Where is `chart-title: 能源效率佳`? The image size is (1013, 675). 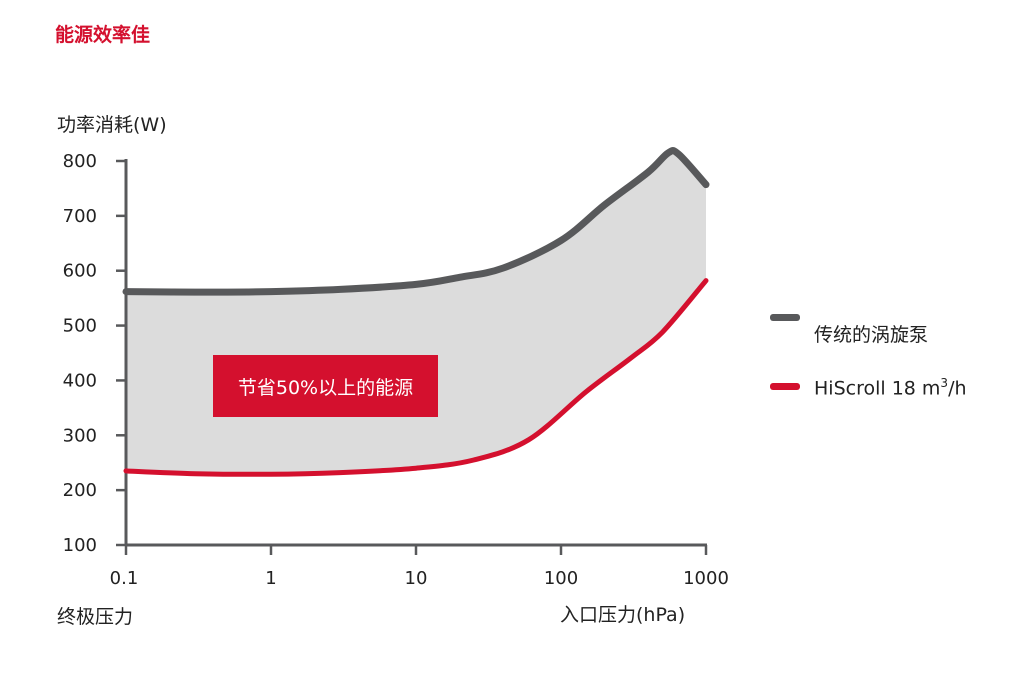
chart-title: 能源效率佳 is located at coordinates (103, 35).